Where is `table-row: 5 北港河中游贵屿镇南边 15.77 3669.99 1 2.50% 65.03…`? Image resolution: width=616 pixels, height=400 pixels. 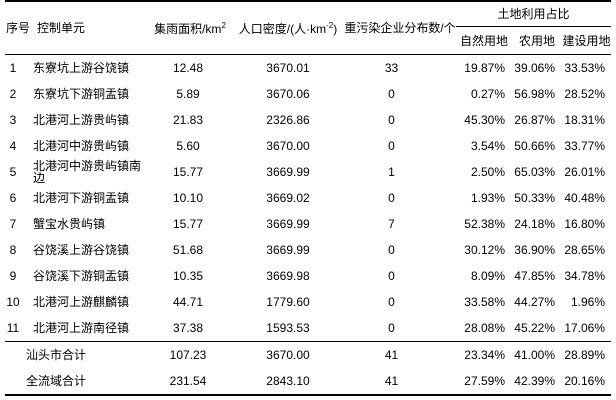 table-row: 5 北港河中游贵屿镇南边 15.77 3669.99 1 2.50% 65.03… is located at coordinates (308, 172).